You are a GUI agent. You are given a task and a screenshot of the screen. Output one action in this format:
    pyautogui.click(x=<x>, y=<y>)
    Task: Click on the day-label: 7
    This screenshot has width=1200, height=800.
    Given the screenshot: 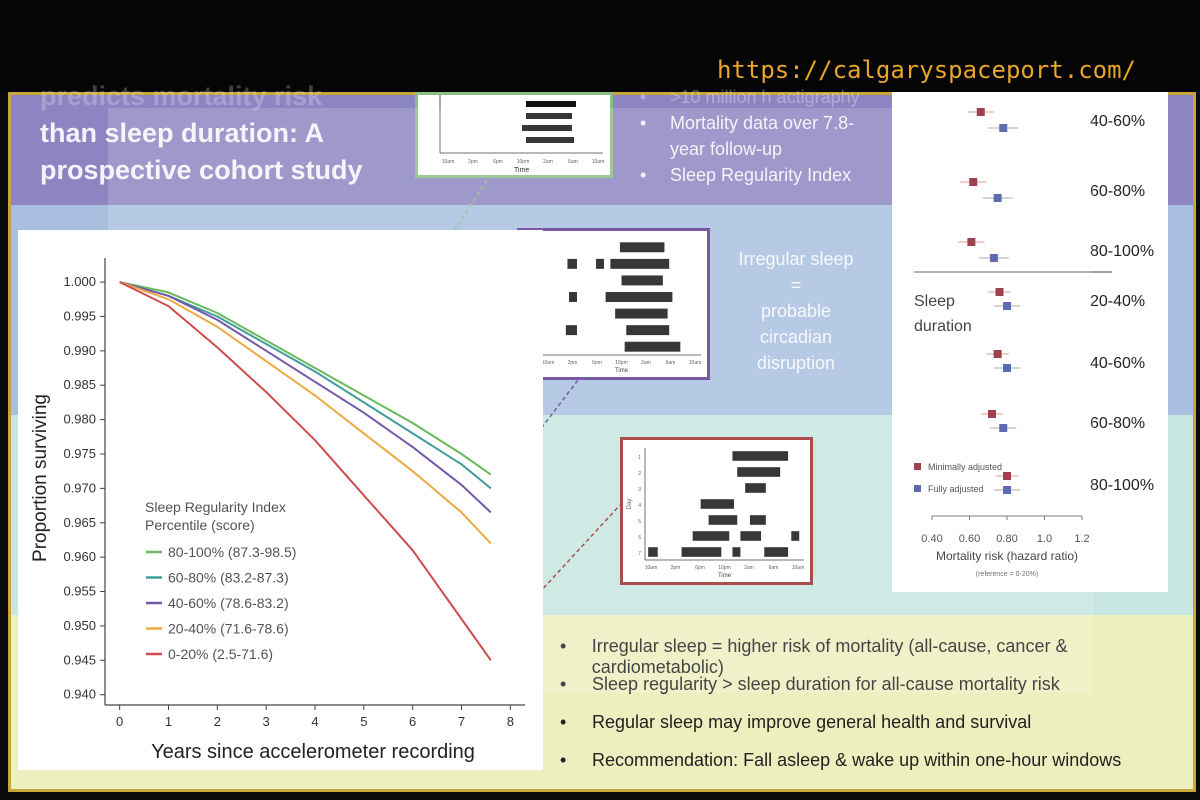 What is the action you would take?
    pyautogui.click(x=639, y=554)
    